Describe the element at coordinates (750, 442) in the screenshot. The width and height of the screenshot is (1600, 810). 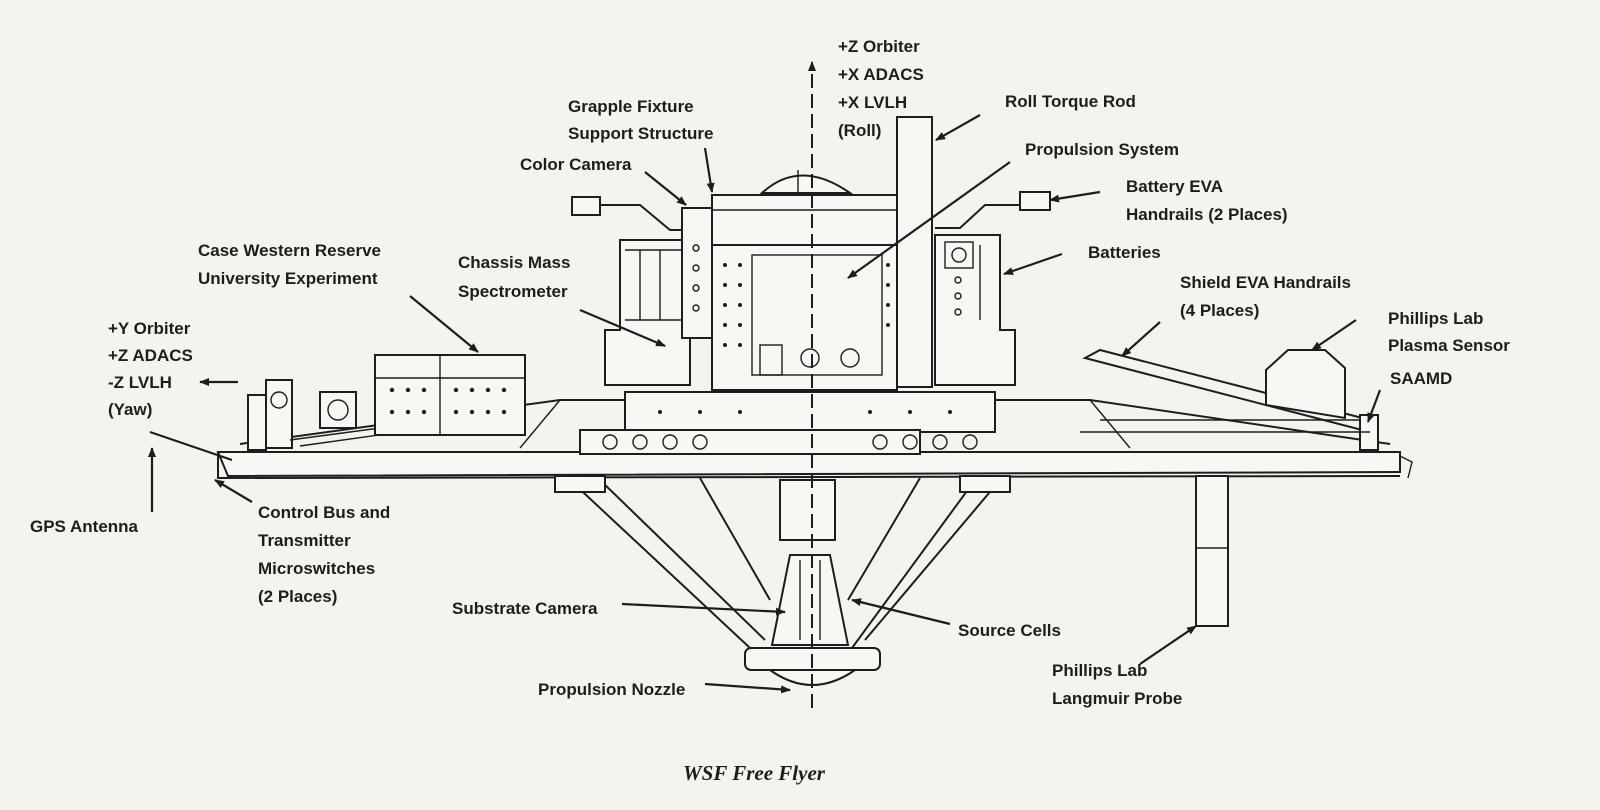
I see `central-lower-band` at that location.